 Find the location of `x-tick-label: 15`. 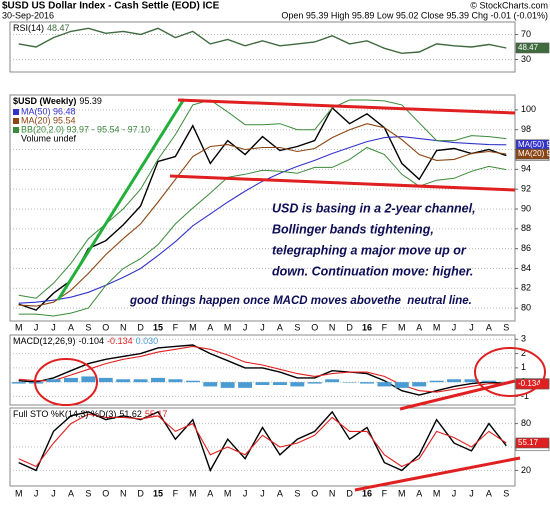

x-tick-label: 15 is located at coordinates (158, 327).